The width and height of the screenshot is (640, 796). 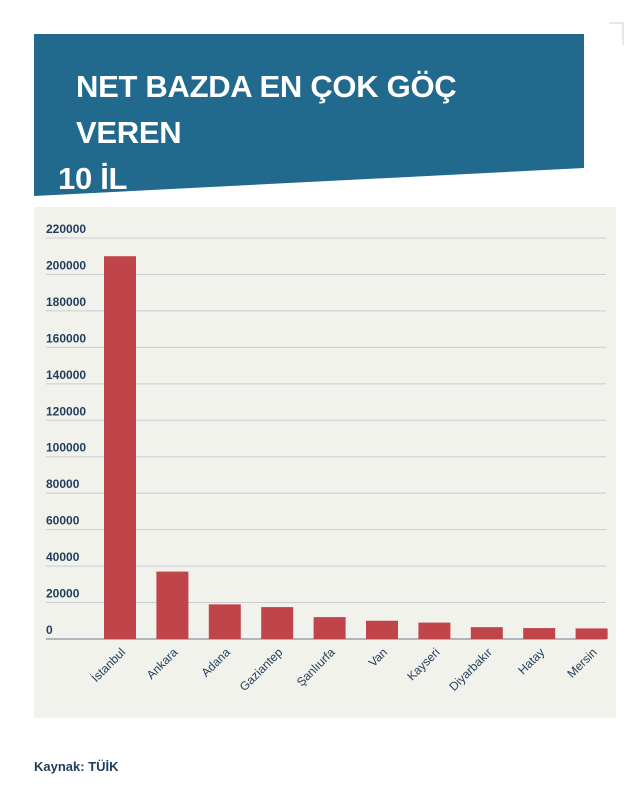 I want to click on y-tick-label: 200000, so click(x=66, y=265).